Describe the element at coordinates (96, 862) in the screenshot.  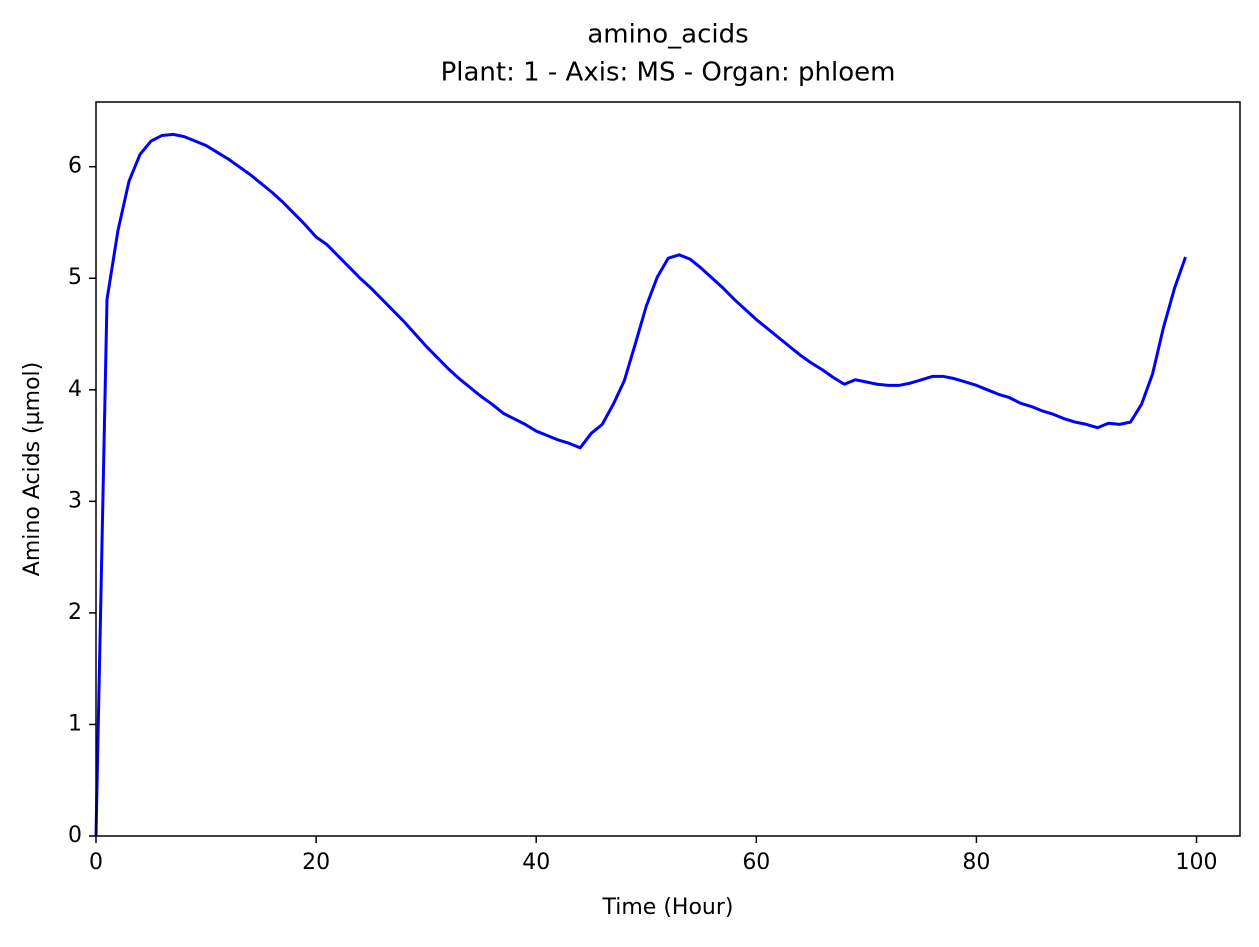
I see `x-tick-label: 0` at that location.